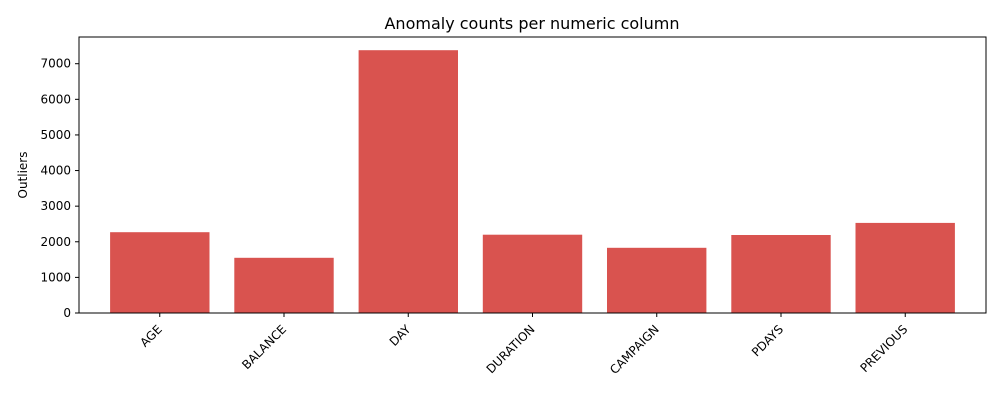 This screenshot has width=1000, height=400. Describe the element at coordinates (55, 242) in the screenshot. I see `y-tick-label: 2000` at that location.